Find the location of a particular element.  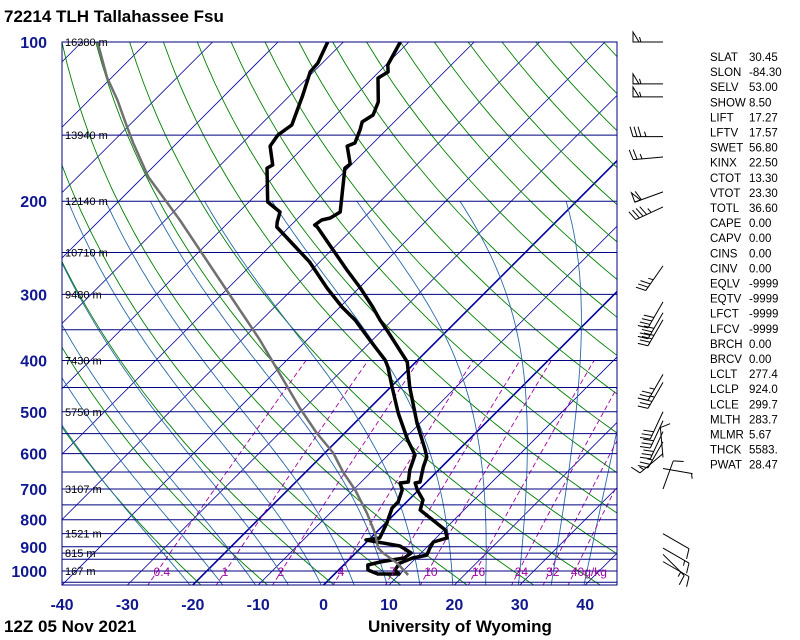

height-label: 16380 m is located at coordinates (86, 43).